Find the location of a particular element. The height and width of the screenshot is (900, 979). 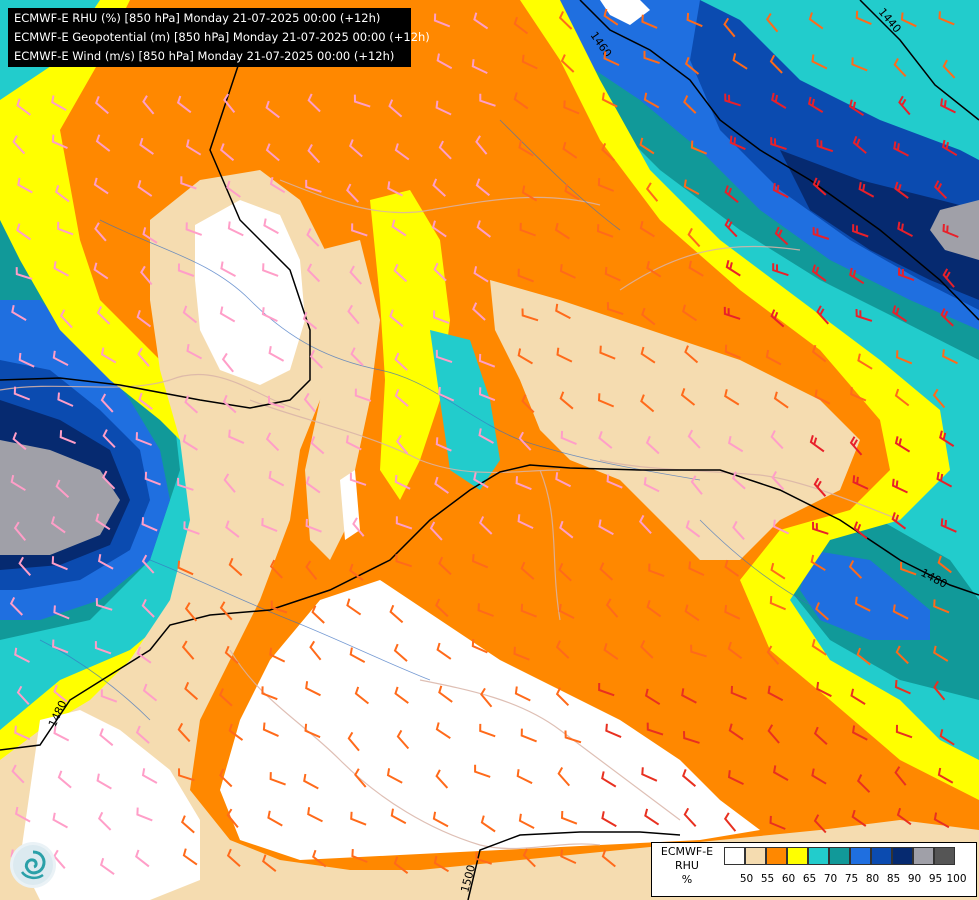

legend-title-model: ECMWF-E is located at coordinates (687, 851).